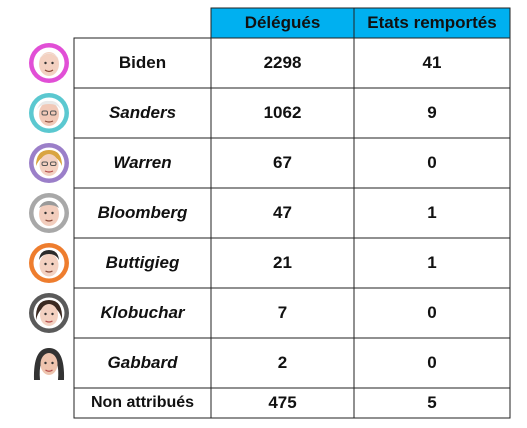  I want to click on unassigned-label: Non attribués, so click(142, 402).